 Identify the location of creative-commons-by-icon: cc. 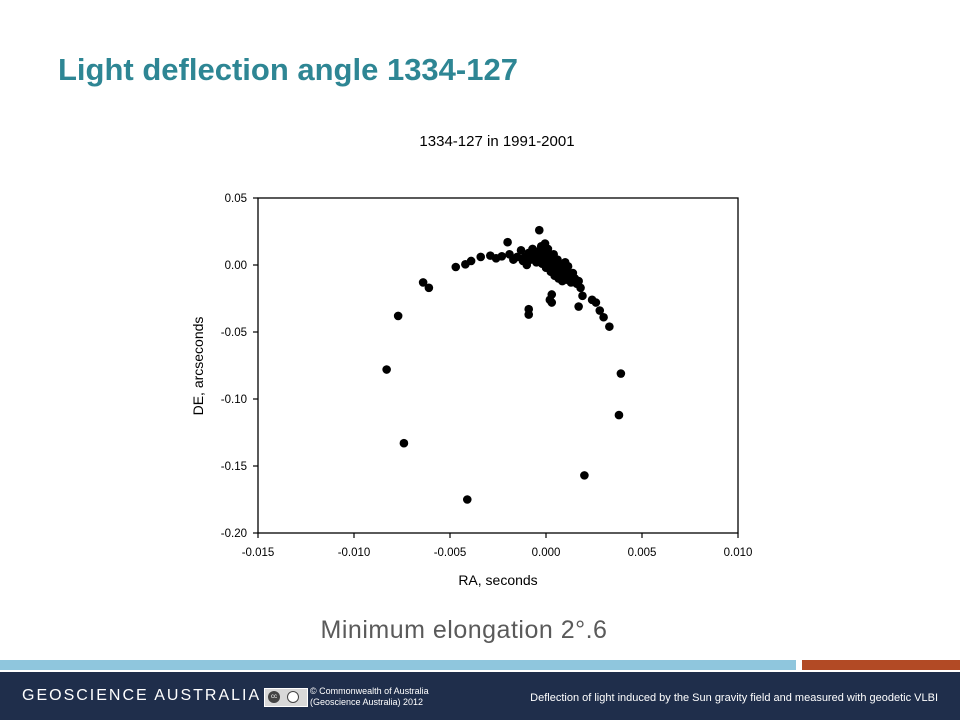
(286, 697).